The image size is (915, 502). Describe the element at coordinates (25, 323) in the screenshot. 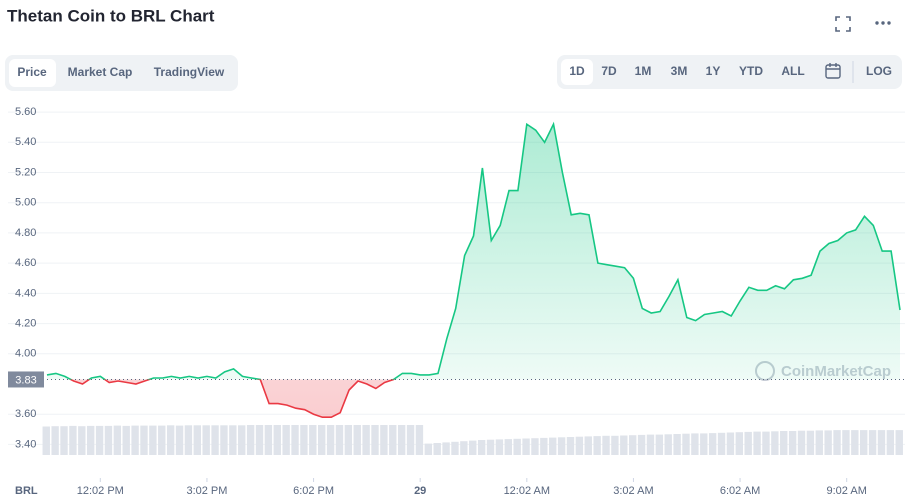

I see `y-tick-label: 4.20` at that location.